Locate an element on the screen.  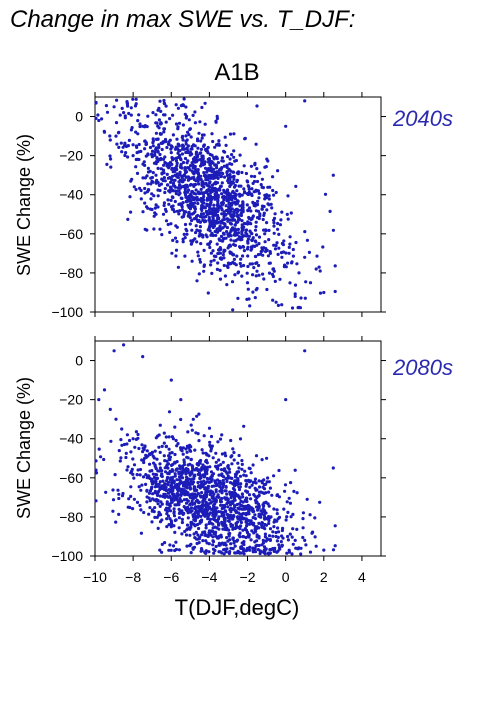
y-tick-label: −100 is located at coordinates (67, 312).